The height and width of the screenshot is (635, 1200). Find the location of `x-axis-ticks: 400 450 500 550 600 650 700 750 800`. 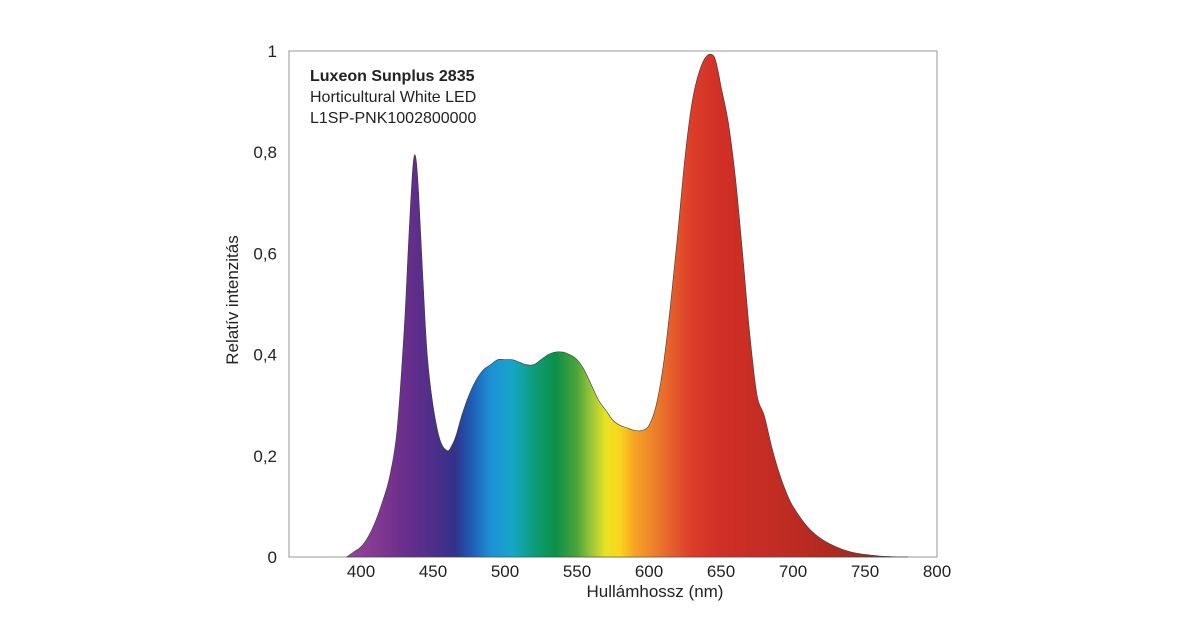

x-axis-ticks: 400 450 500 550 600 650 700 750 800 is located at coordinates (649, 571).